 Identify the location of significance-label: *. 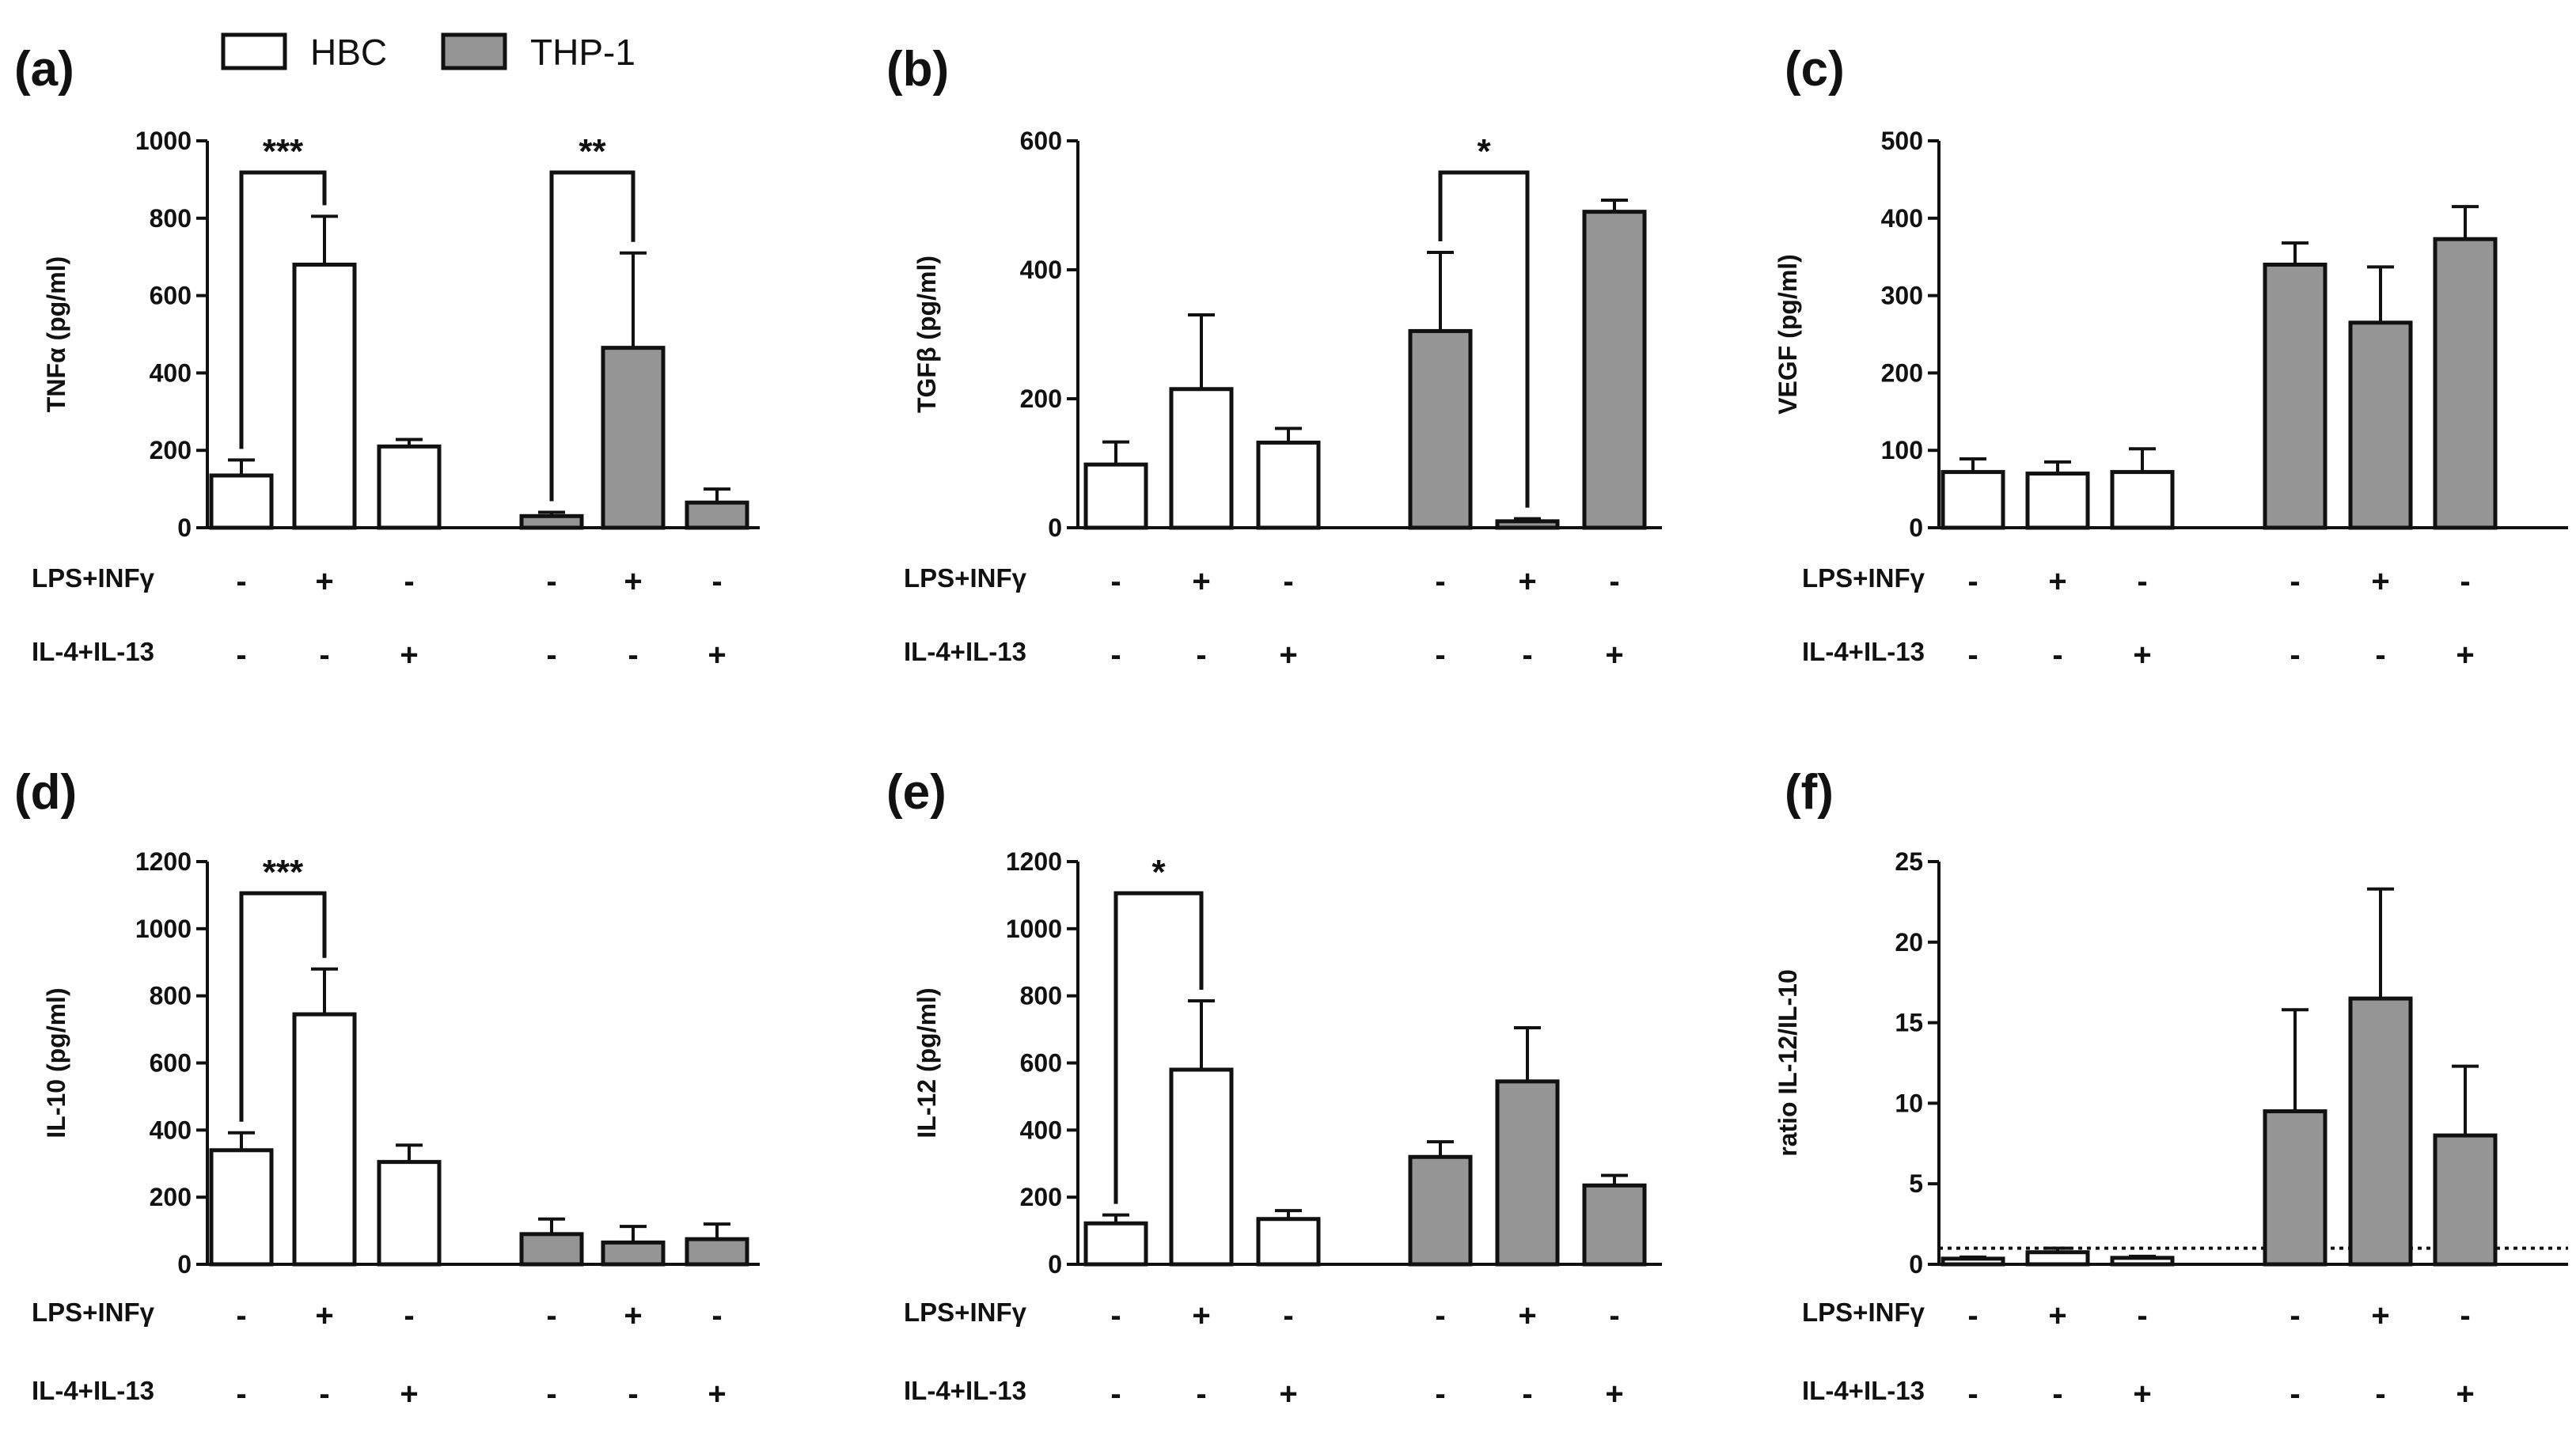
(1158, 872).